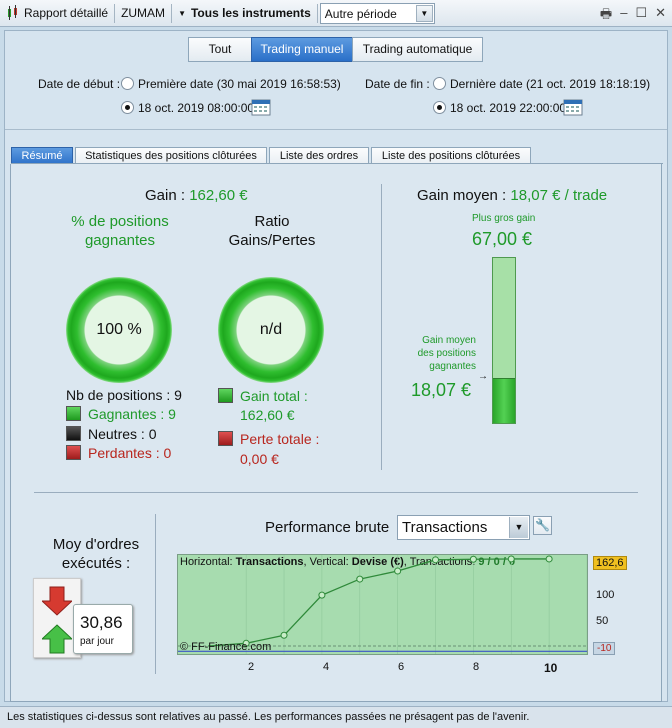  Describe the element at coordinates (377, 13) in the screenshot. I see `period-select: Autre période ▼` at that location.